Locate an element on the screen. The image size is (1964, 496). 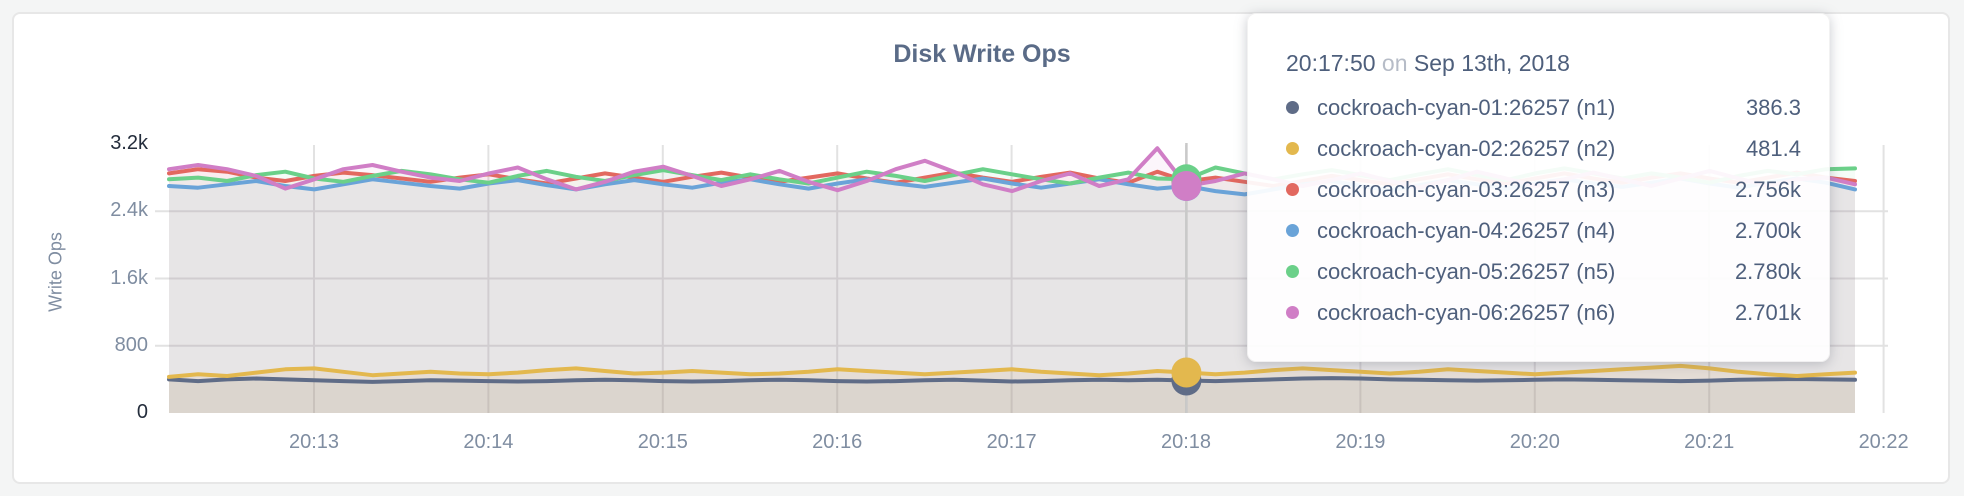
tooltip-row: cockroach-cyan-04:26257 (n4) 2.700k is located at coordinates (1543, 230).